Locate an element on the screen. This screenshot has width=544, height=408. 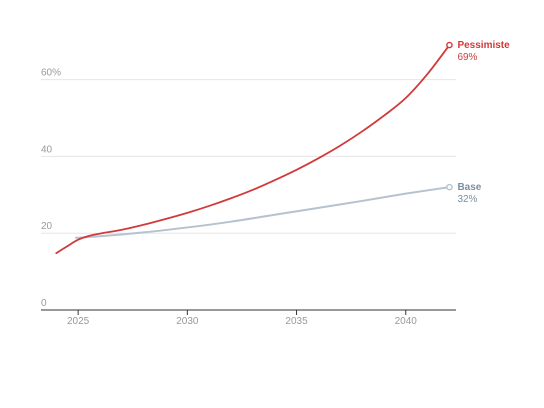
x-tick-label: 2040 is located at coordinates (406, 321).